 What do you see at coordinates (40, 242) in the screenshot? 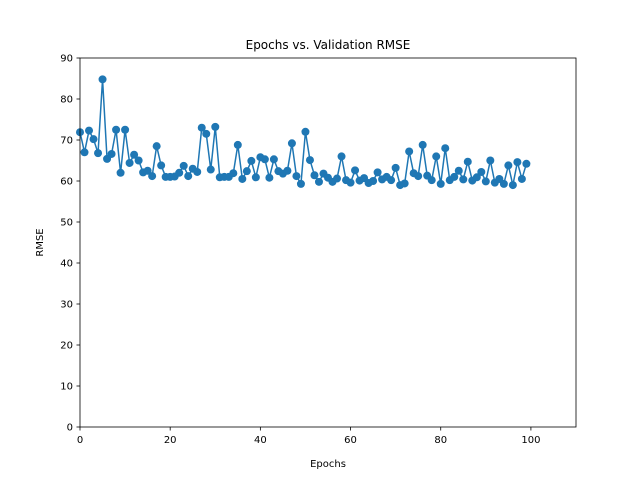
I see `y-axis-label: RMSE` at bounding box center [40, 242].